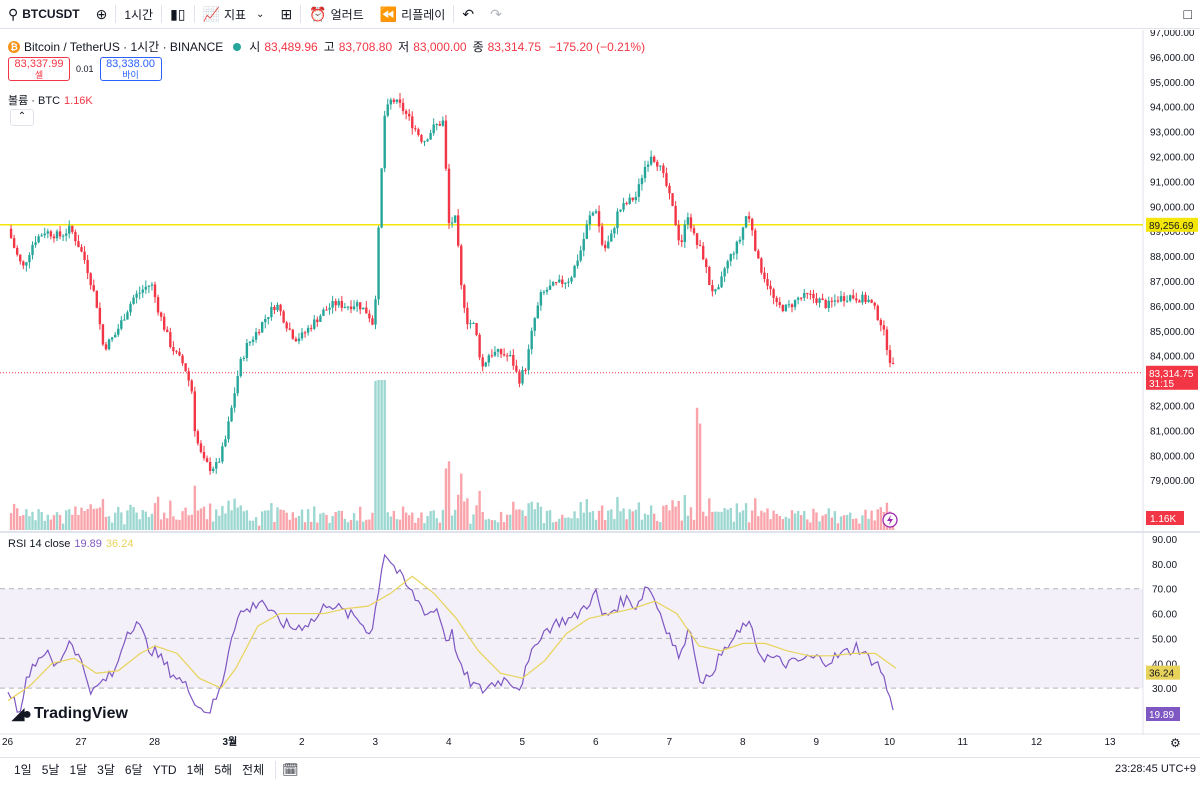  I want to click on timeframe-button: 1일, so click(23, 770).